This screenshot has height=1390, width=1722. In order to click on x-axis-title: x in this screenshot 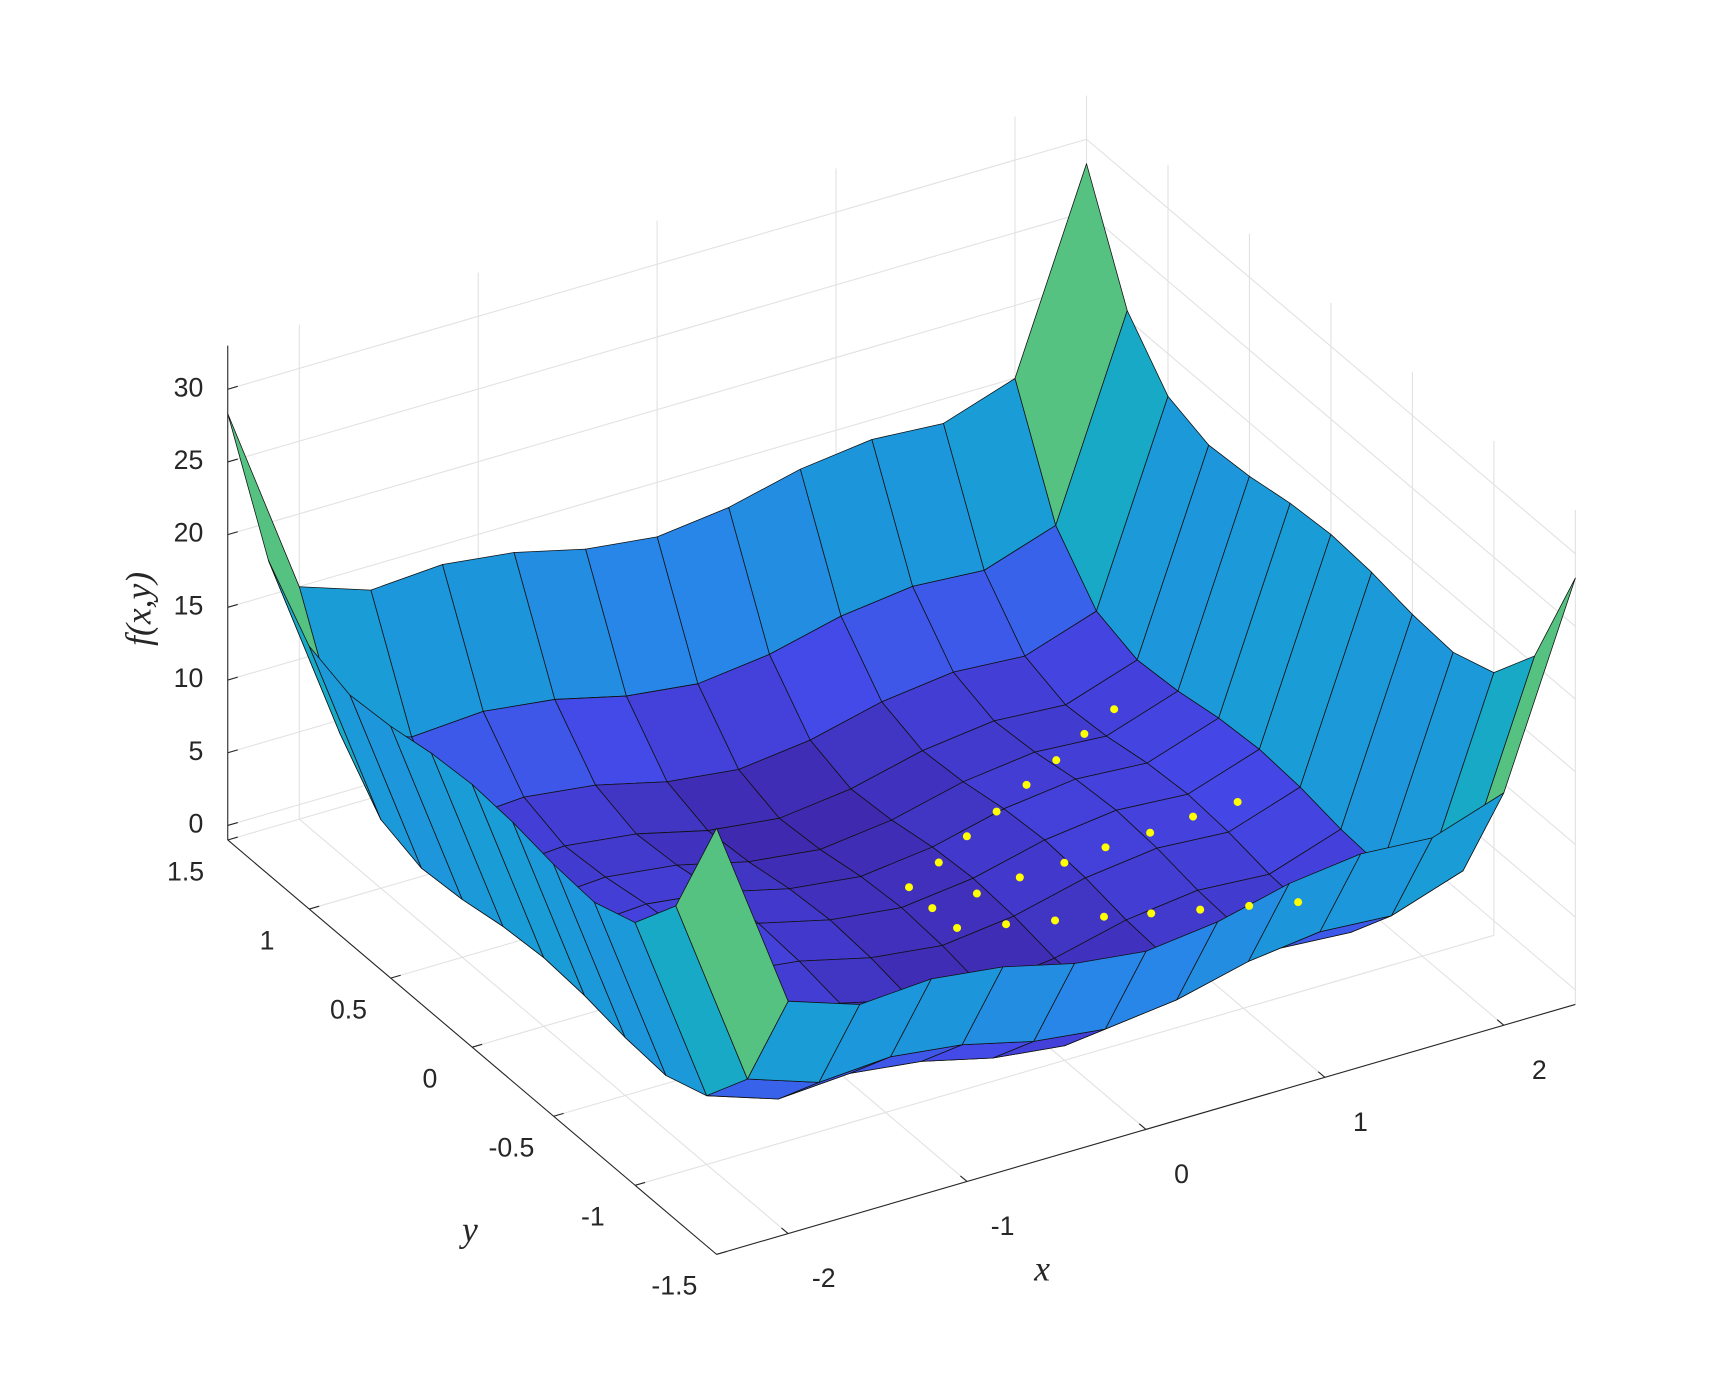, I will do `click(1041, 1268)`.